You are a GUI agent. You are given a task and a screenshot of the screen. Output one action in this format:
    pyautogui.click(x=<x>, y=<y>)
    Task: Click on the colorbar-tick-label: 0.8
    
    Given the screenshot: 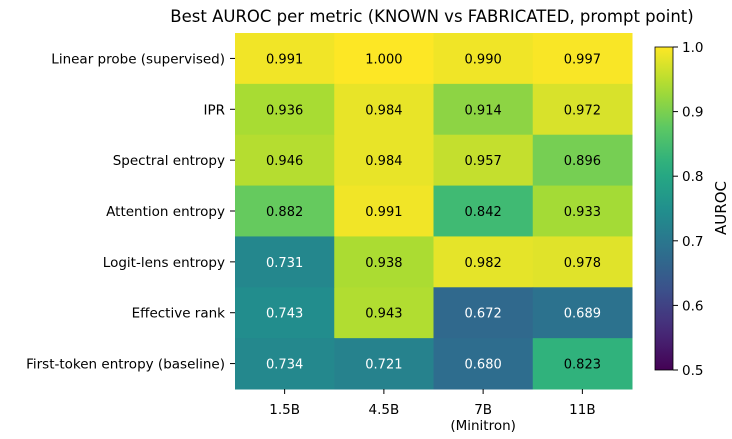 What is the action you would take?
    pyautogui.click(x=692, y=177)
    